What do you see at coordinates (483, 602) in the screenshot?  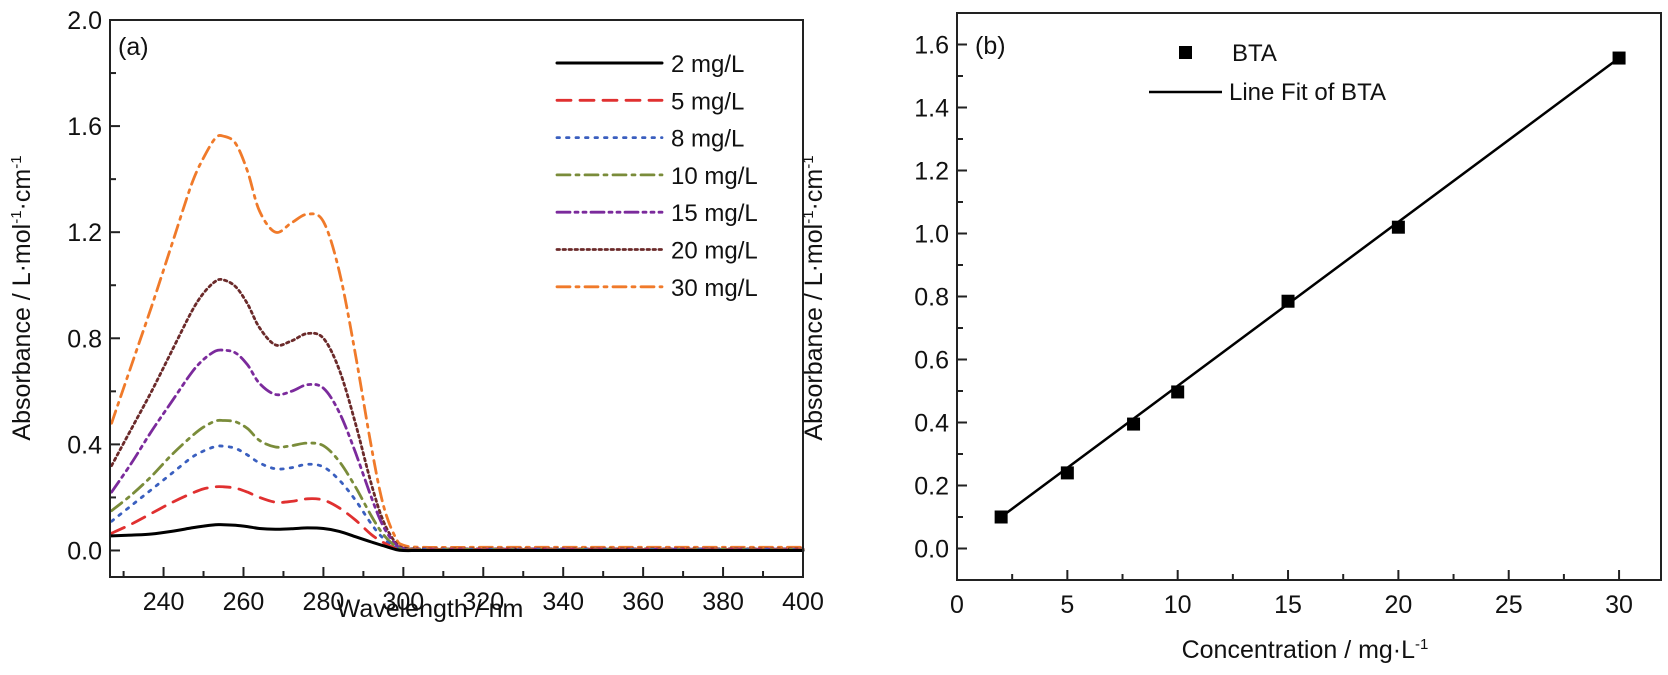 I see `x-tick-label: 320` at bounding box center [483, 602].